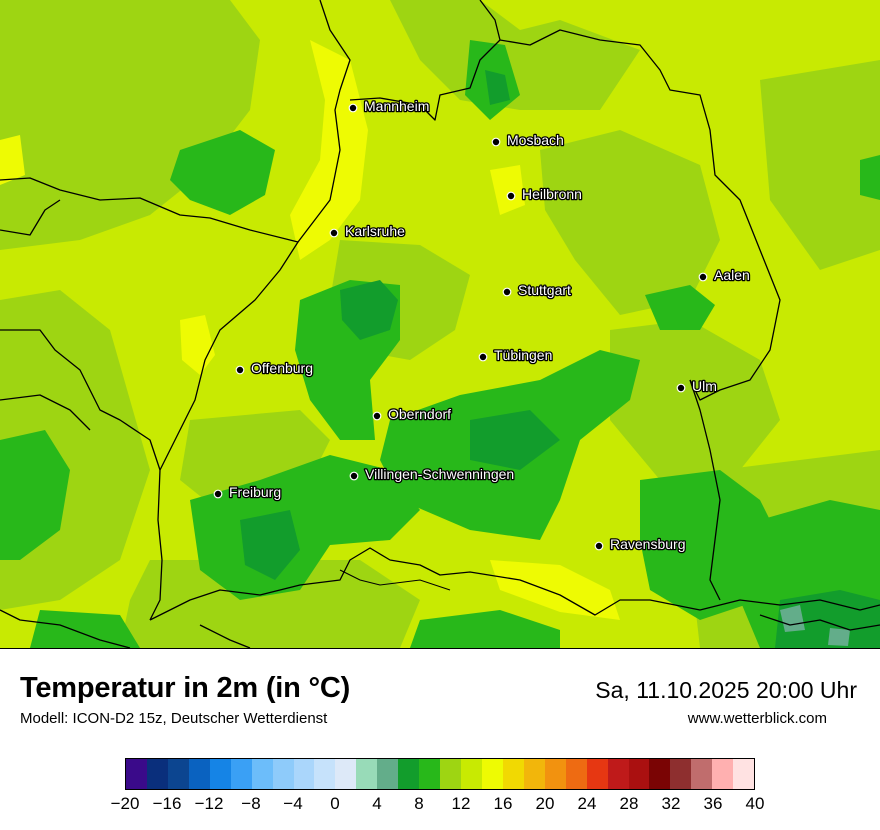 The height and width of the screenshot is (830, 880). Describe the element at coordinates (375, 231) in the screenshot. I see `city-label: Karlsruhe` at that location.